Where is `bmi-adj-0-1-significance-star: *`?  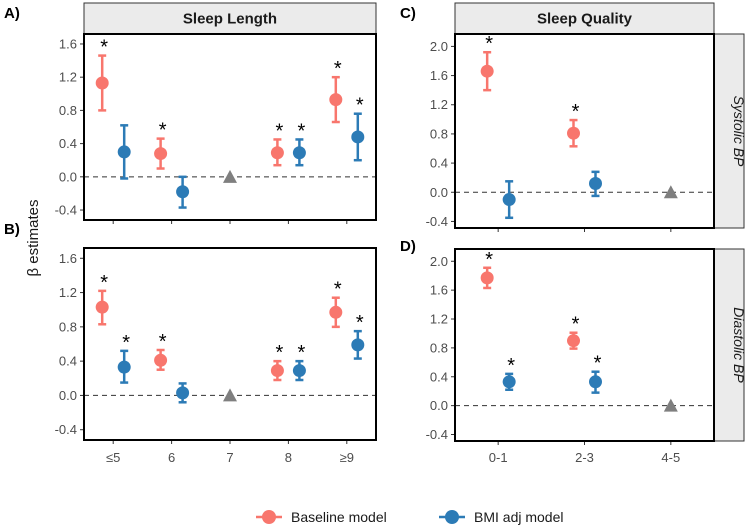
bmi-adj-0-1-significance-star: * is located at coordinates (511, 366).